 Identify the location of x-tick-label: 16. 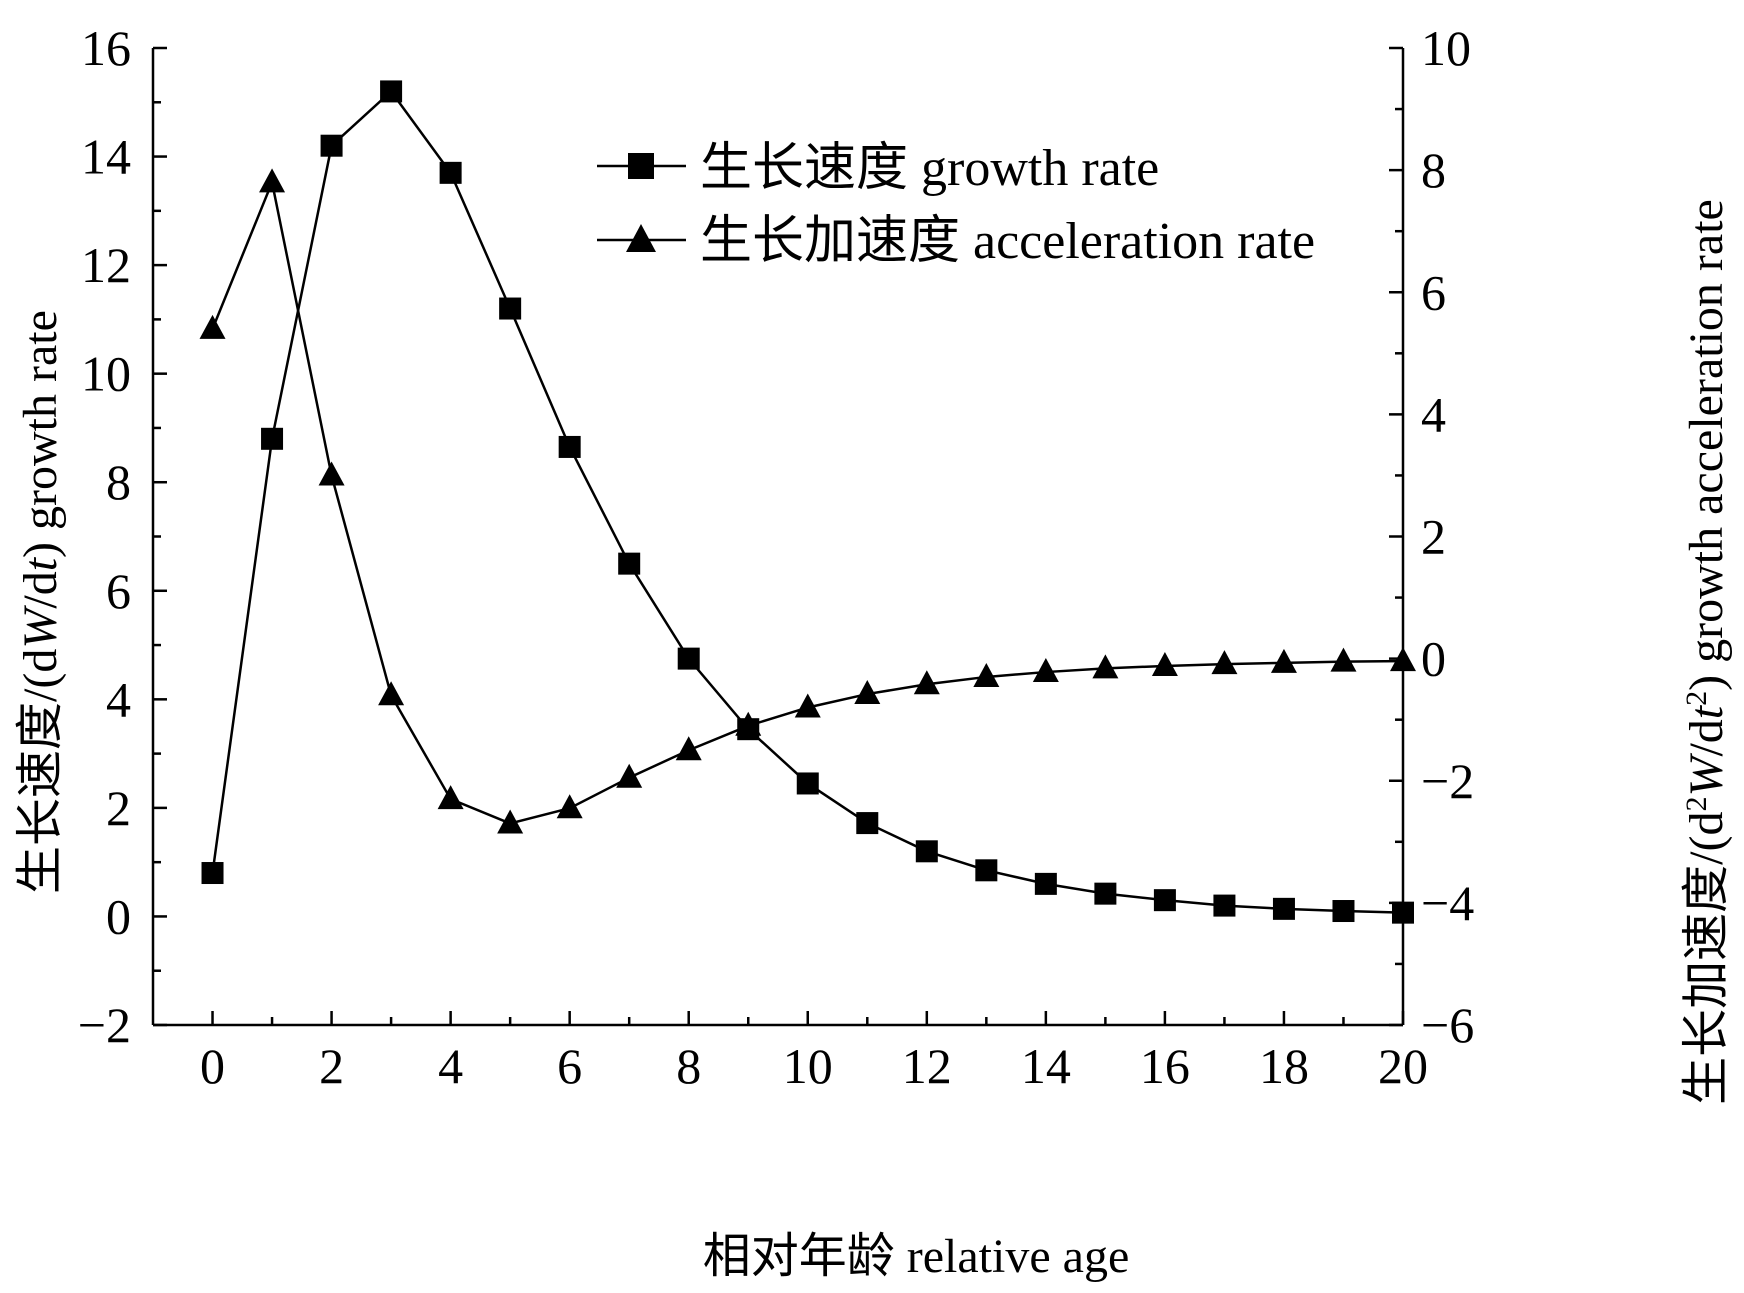
(1165, 1066).